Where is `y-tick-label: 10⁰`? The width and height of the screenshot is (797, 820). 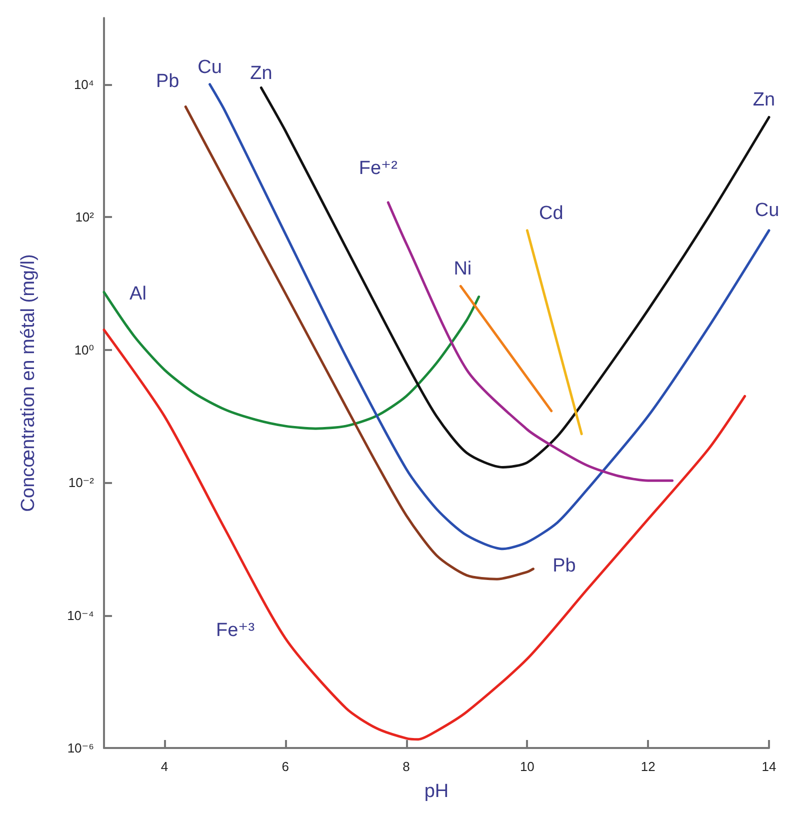 y-tick-label: 10⁰ is located at coordinates (84, 350).